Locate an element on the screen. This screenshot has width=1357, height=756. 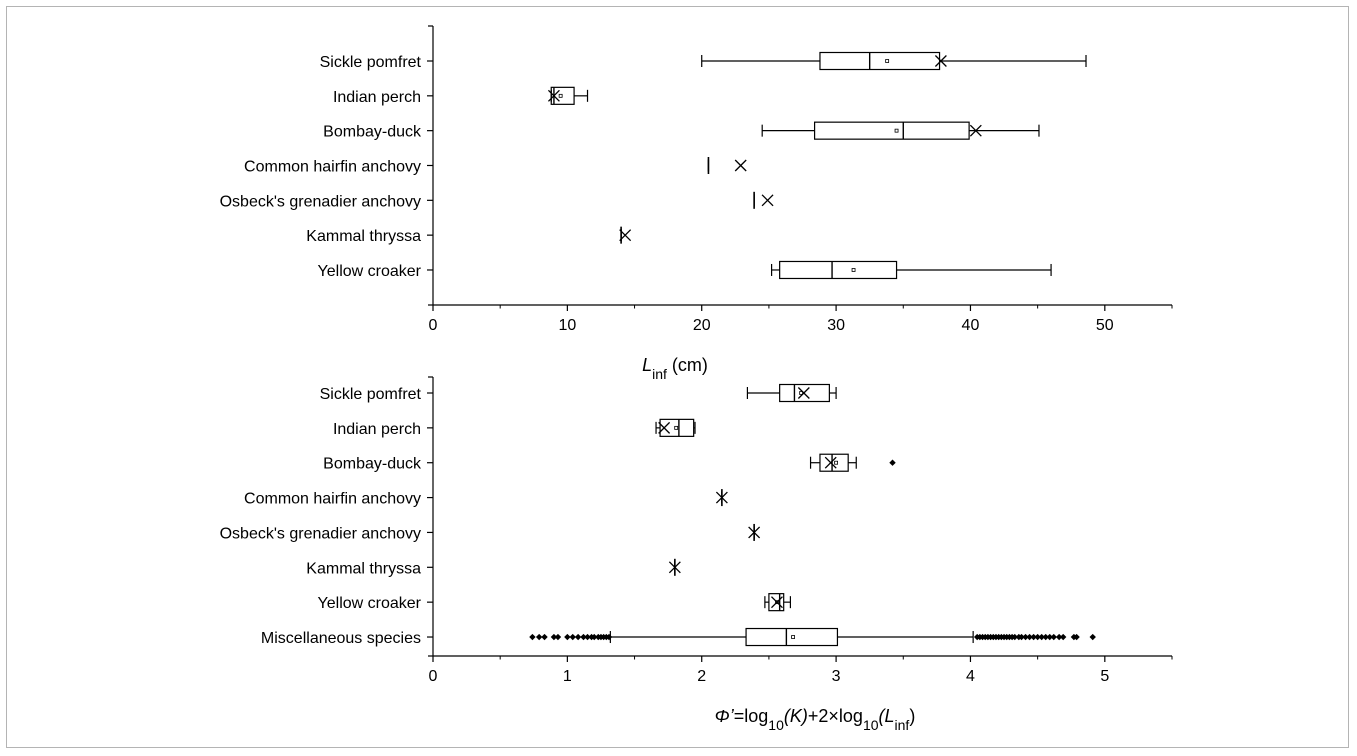
x-label-bottom-sub1: 10 is located at coordinates (776, 725).